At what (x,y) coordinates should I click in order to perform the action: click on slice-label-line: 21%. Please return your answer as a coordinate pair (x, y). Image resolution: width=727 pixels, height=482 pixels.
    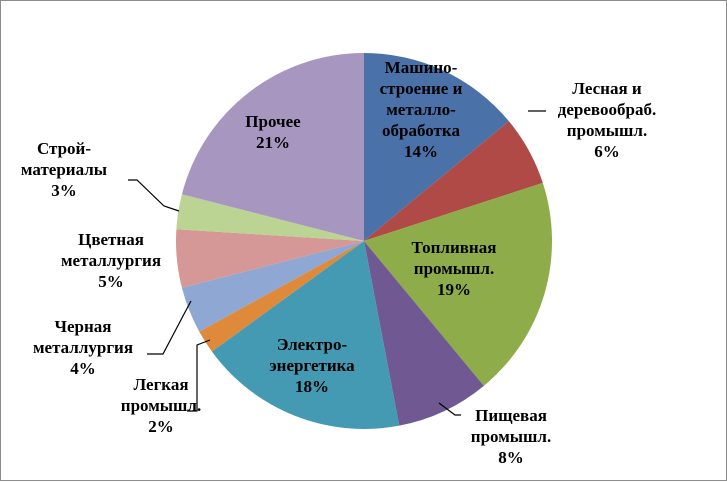
    Looking at the image, I should click on (273, 142).